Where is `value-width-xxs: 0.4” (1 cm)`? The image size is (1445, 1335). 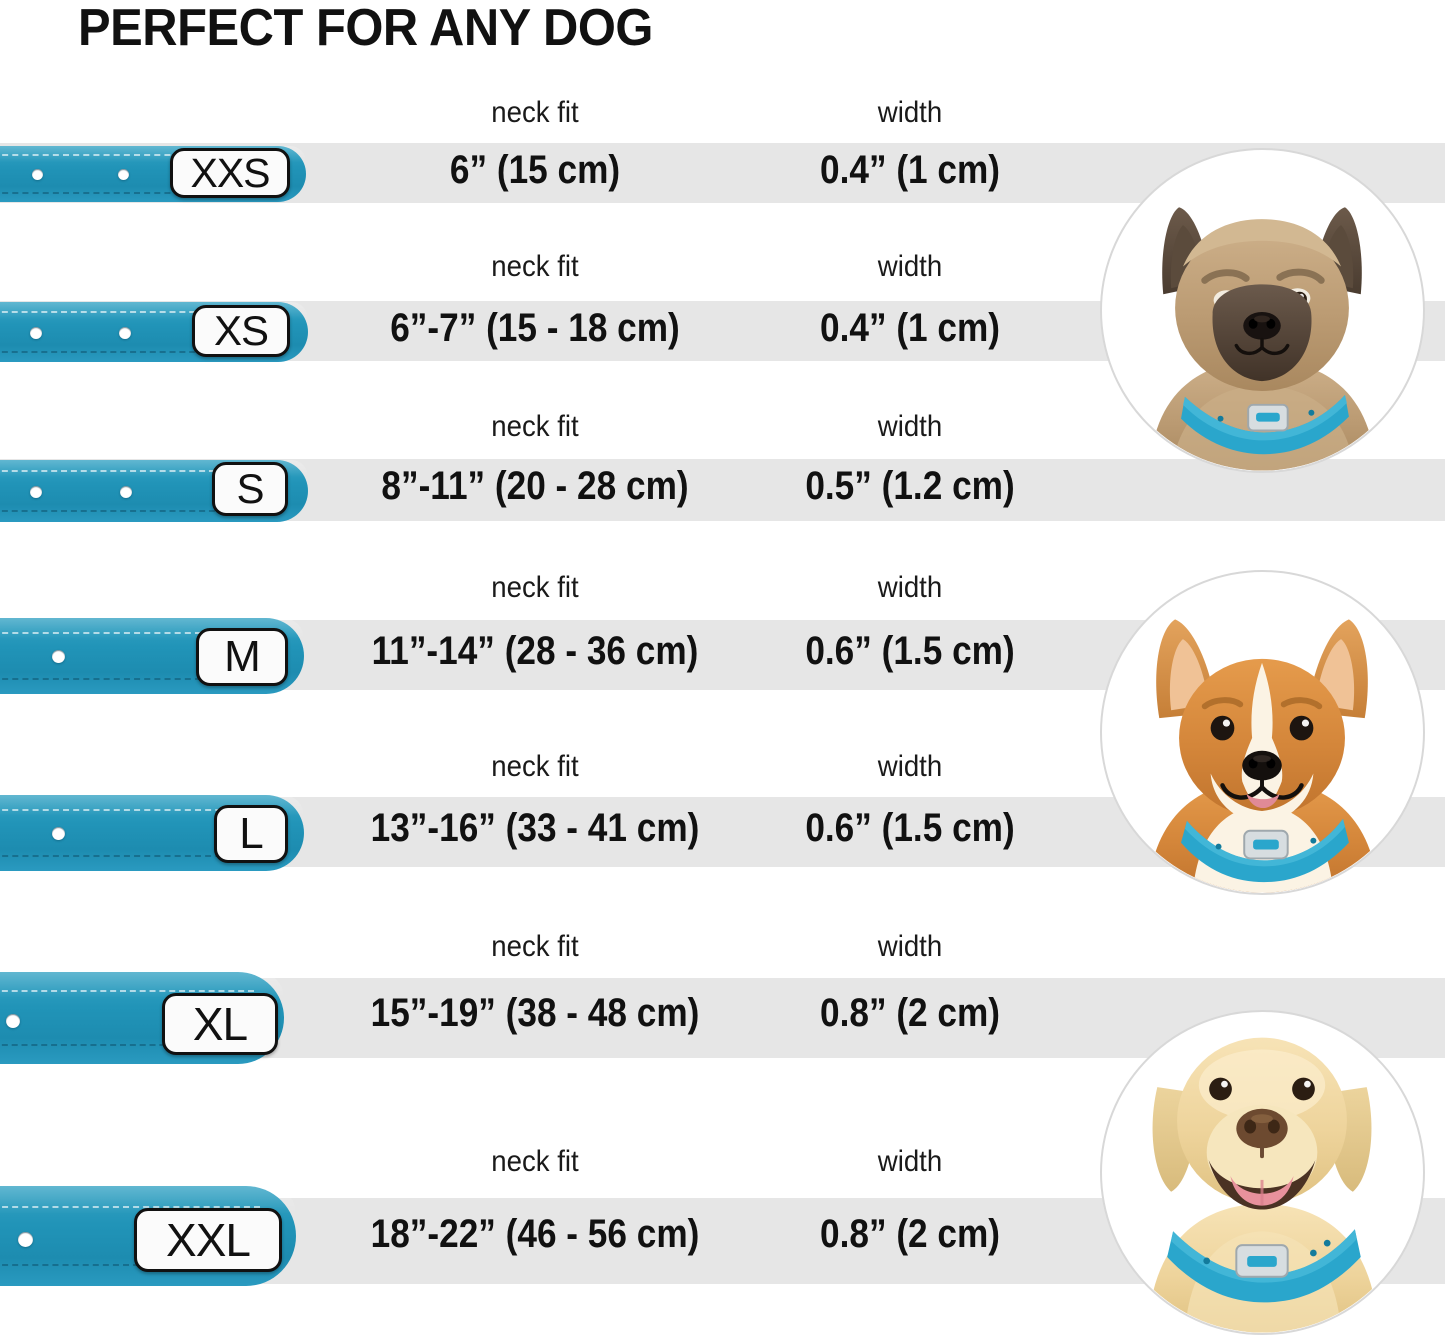 value-width-xxs: 0.4” (1 cm) is located at coordinates (910, 170).